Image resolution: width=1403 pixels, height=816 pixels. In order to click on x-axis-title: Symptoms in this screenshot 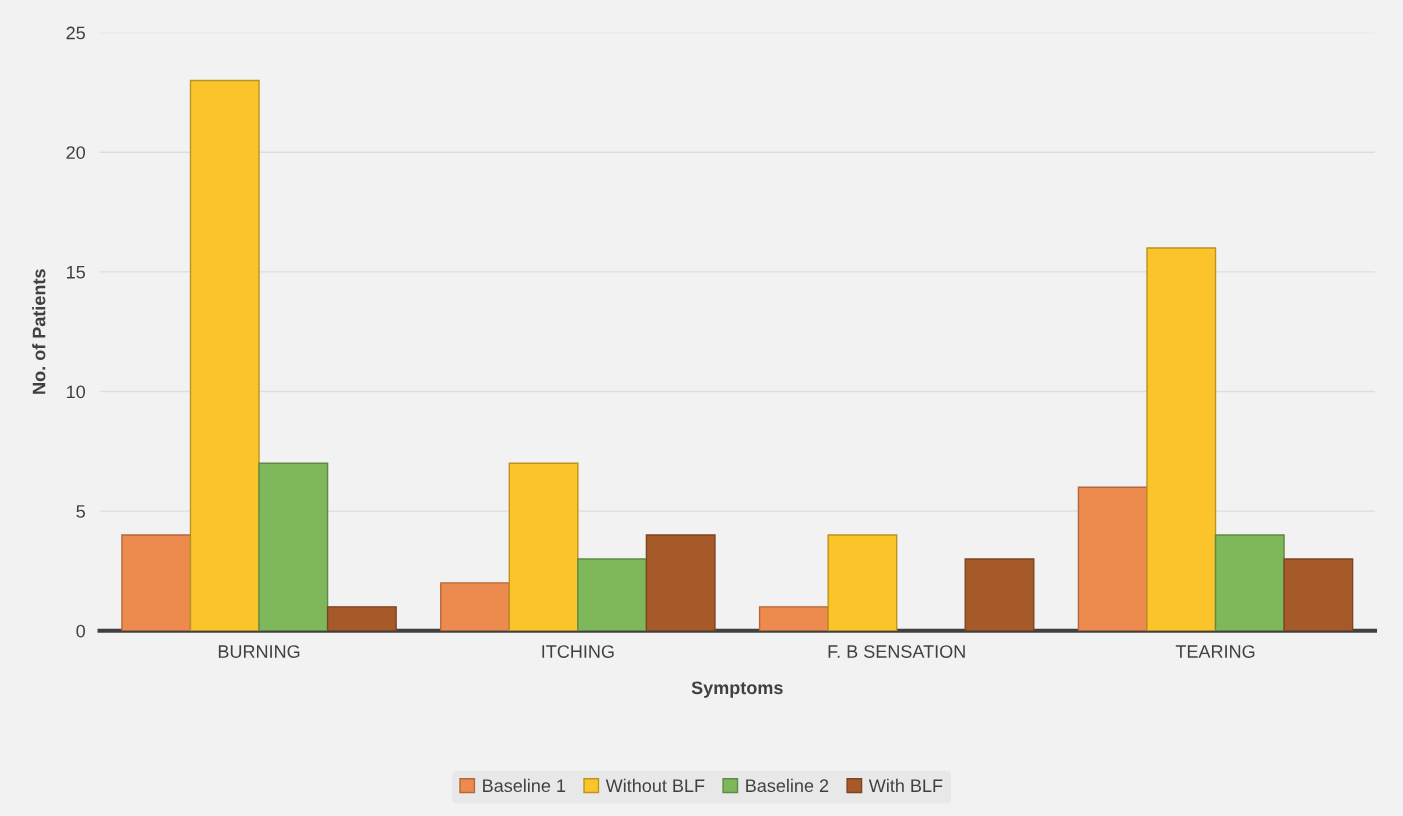, I will do `click(737, 689)`.